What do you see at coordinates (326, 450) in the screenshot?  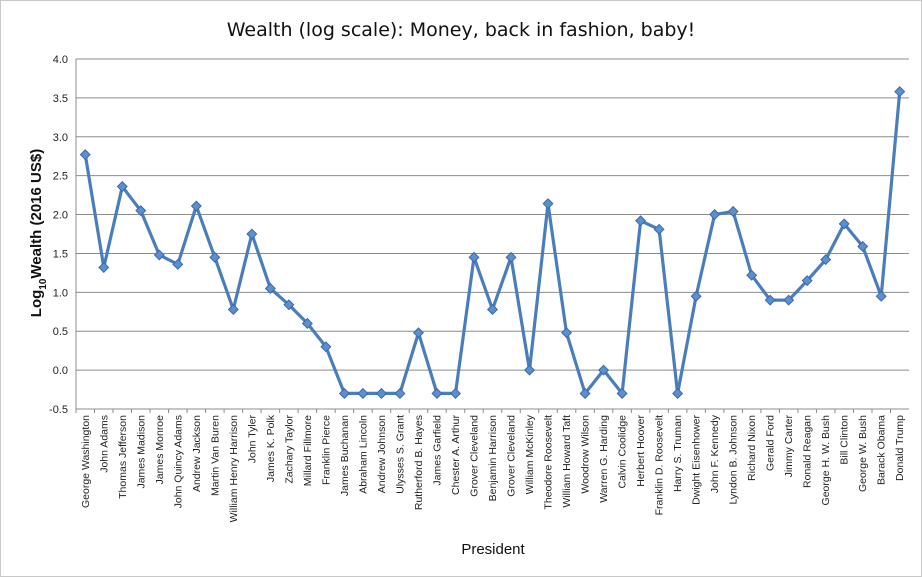 I see `x-tick-label: Franklin Pierce` at bounding box center [326, 450].